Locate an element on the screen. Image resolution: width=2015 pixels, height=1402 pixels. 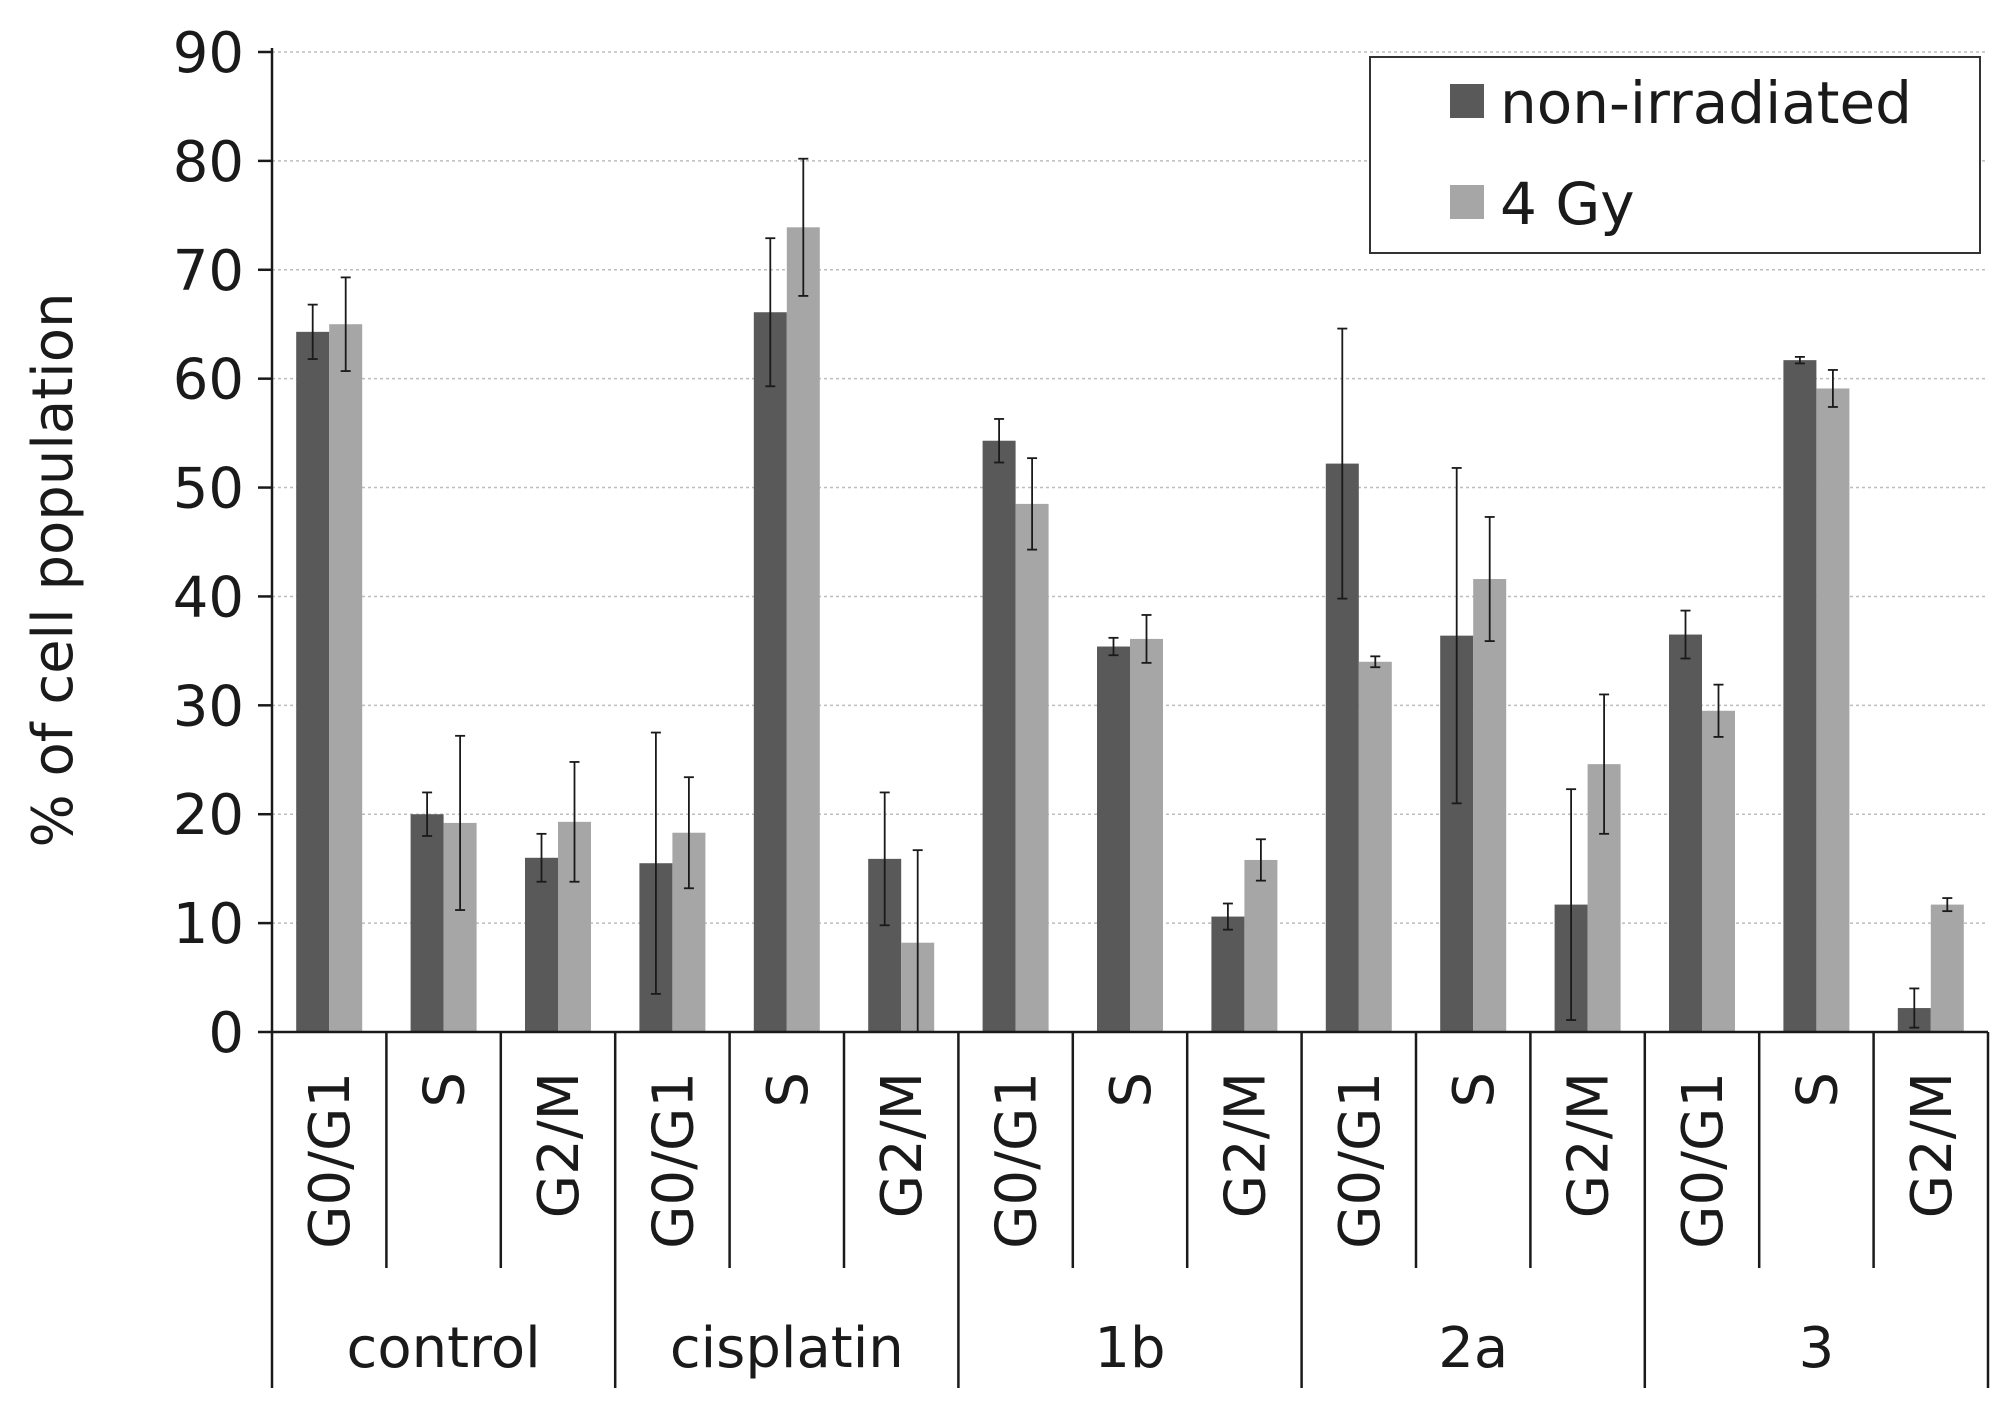
bar-4-gy-1b-s is located at coordinates (1146, 835).